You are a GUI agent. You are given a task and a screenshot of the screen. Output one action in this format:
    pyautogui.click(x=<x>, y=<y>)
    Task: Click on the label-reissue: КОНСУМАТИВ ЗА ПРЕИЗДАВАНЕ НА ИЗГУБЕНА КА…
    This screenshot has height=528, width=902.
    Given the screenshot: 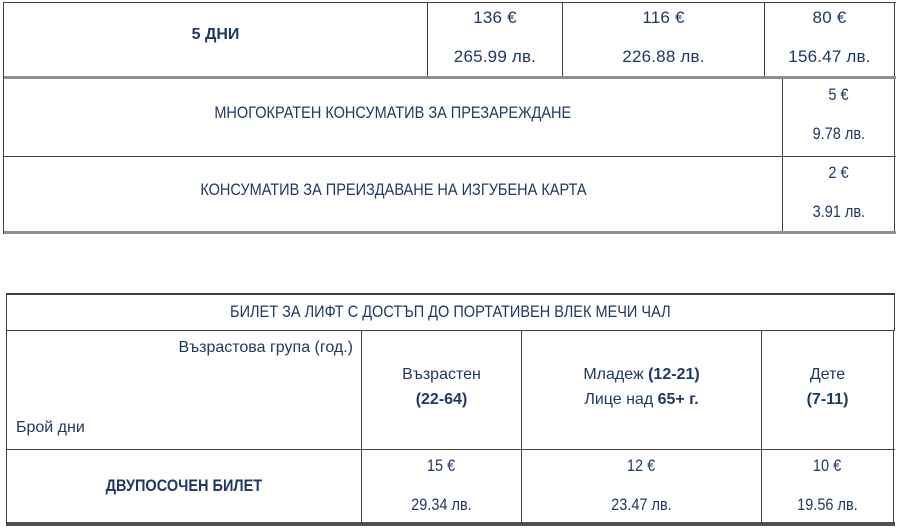 What is the action you would take?
    pyautogui.click(x=393, y=189)
    